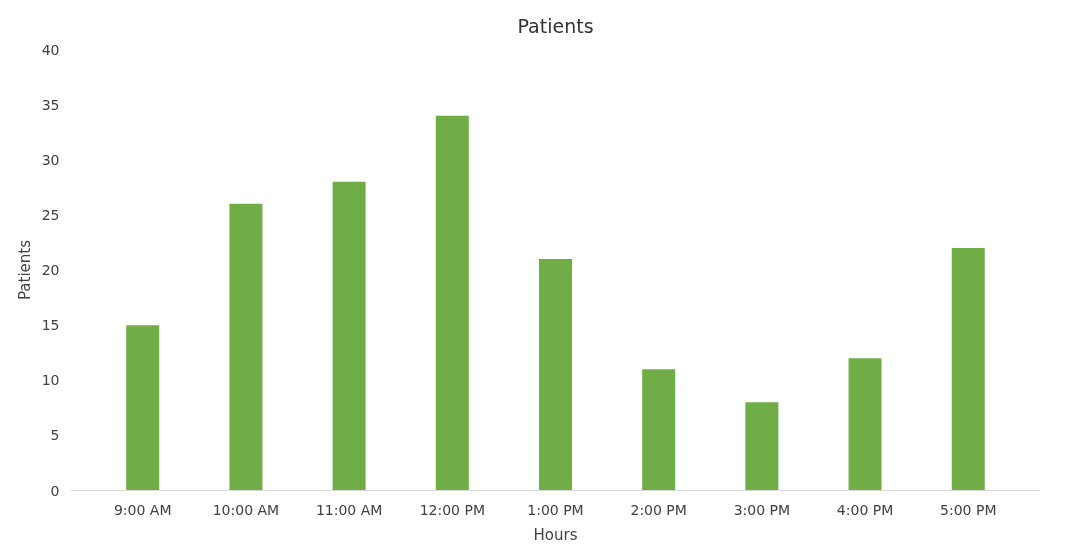 The height and width of the screenshot is (552, 1066). I want to click on y-tick-label: 20, so click(50, 270).